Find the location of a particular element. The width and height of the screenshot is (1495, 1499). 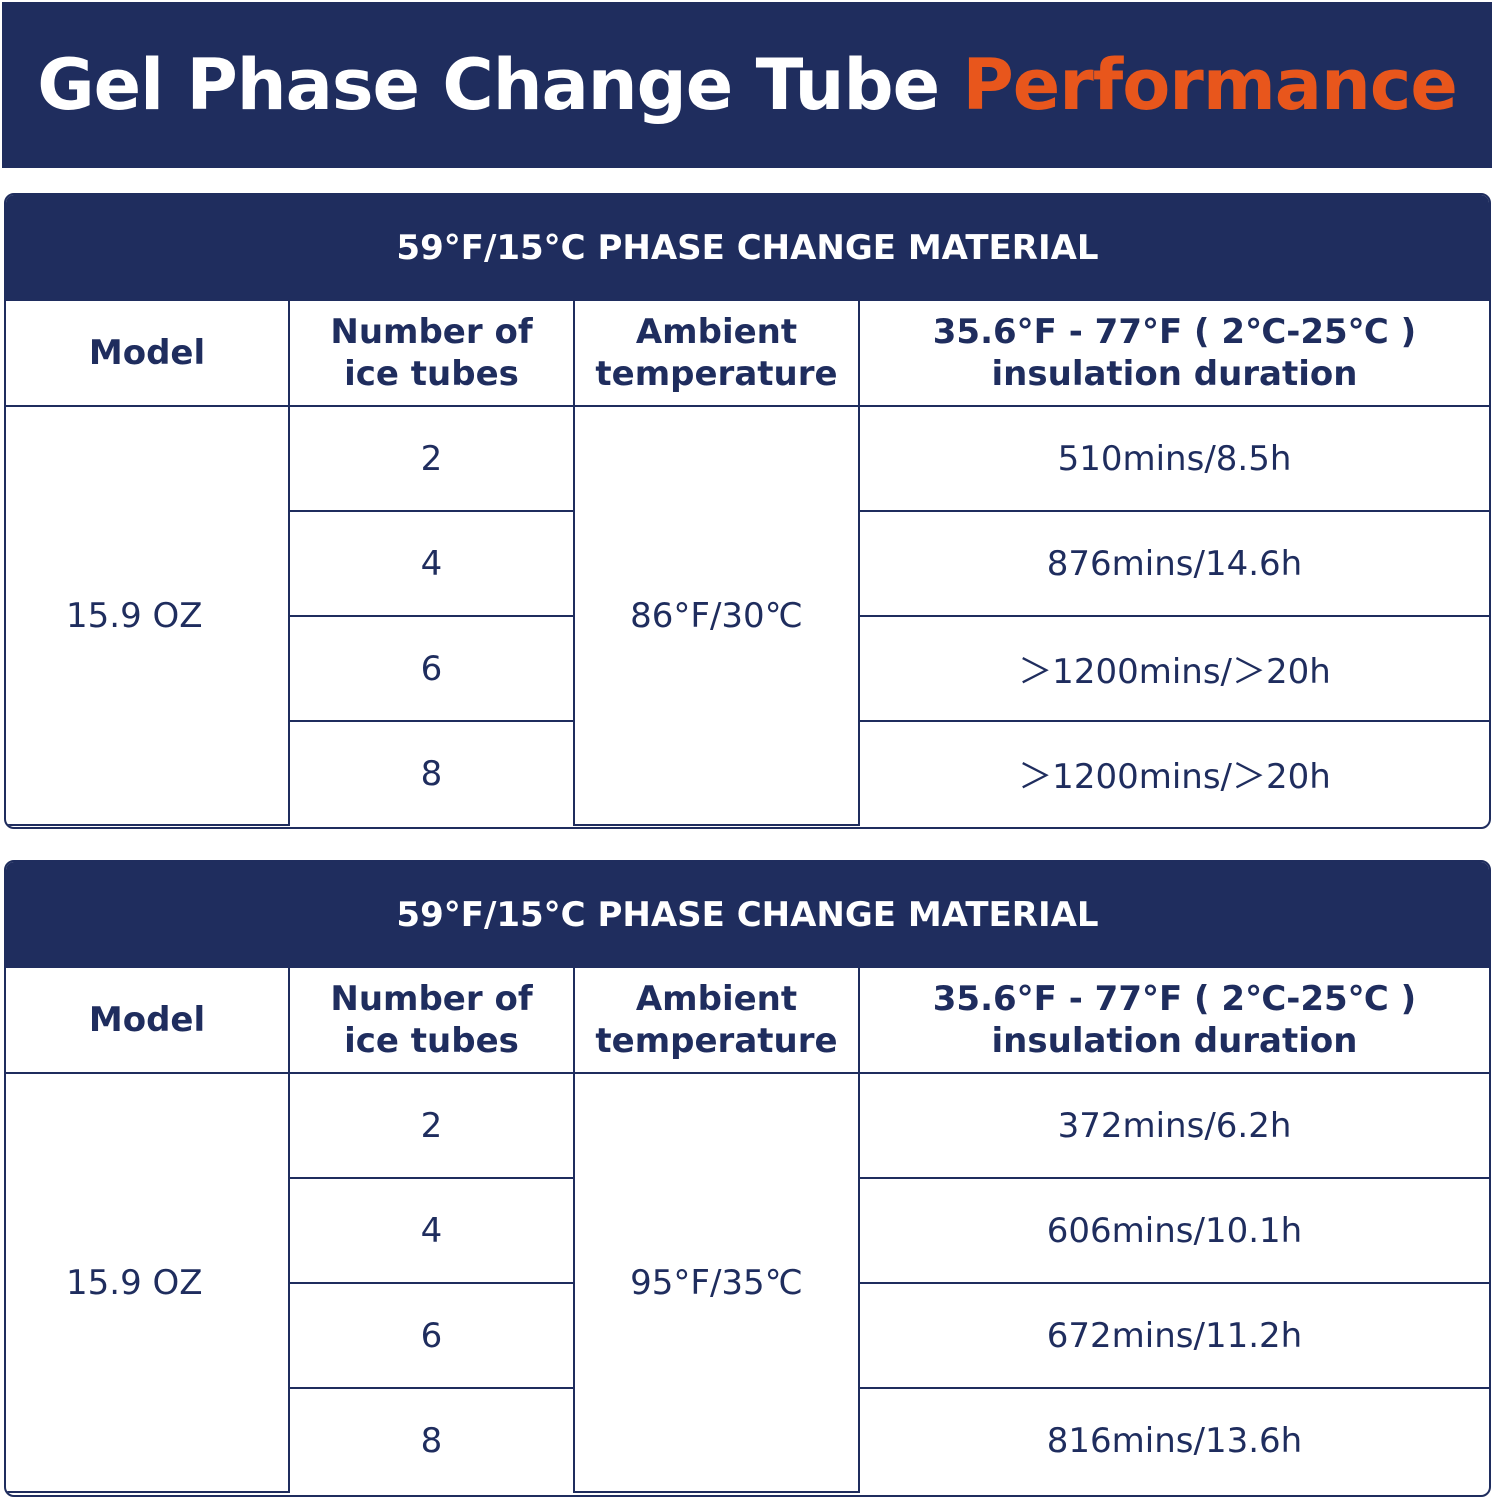

title-main: Gel Phase Change Tube is located at coordinates (488, 85).